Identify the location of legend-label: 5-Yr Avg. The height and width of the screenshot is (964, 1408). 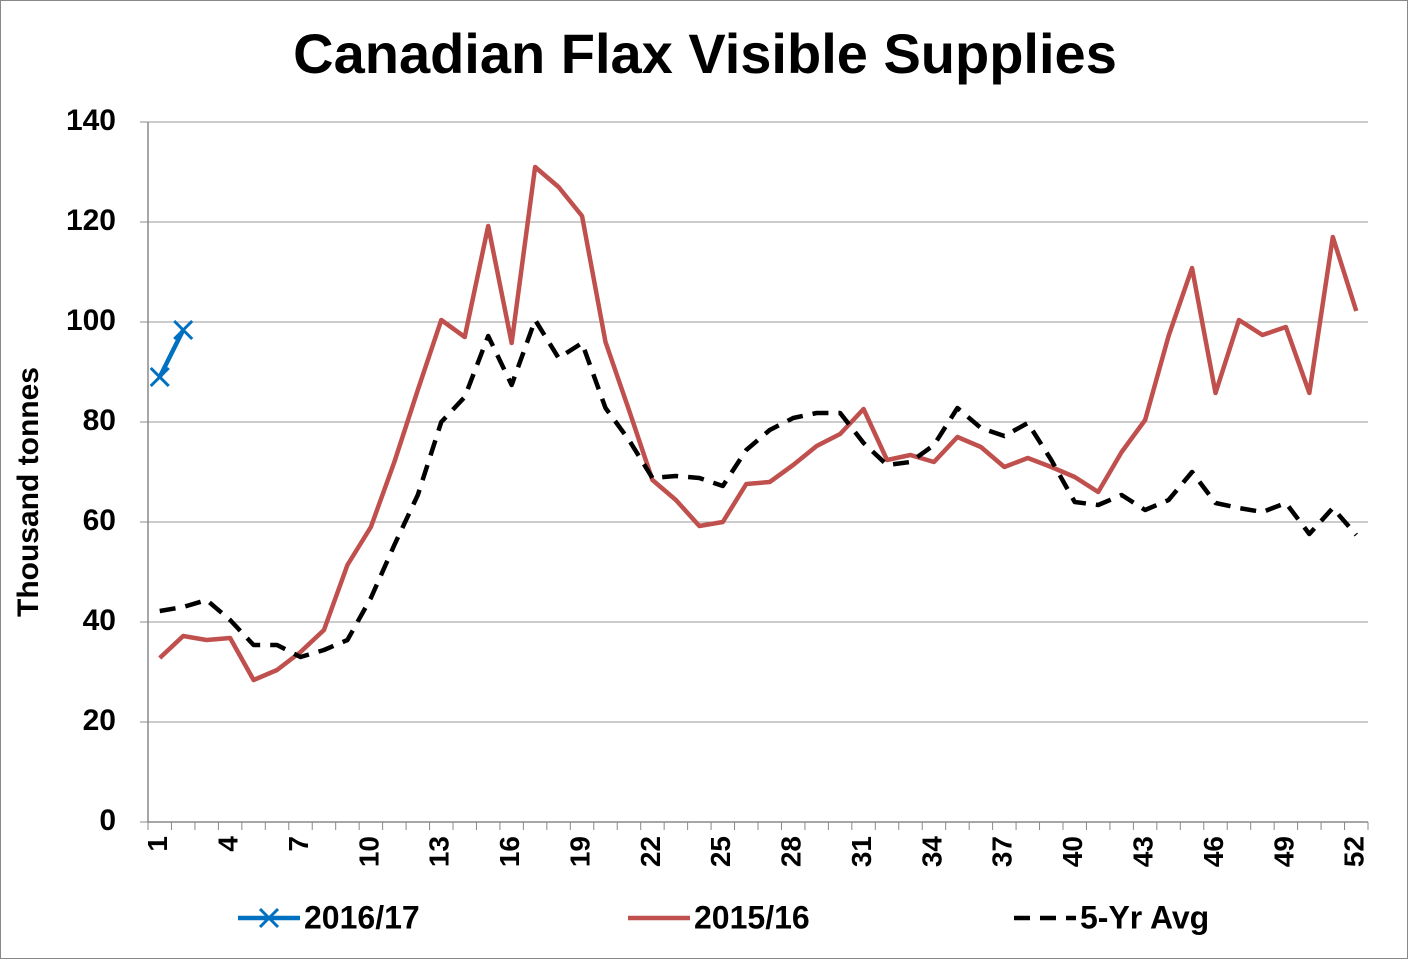
(1144, 917).